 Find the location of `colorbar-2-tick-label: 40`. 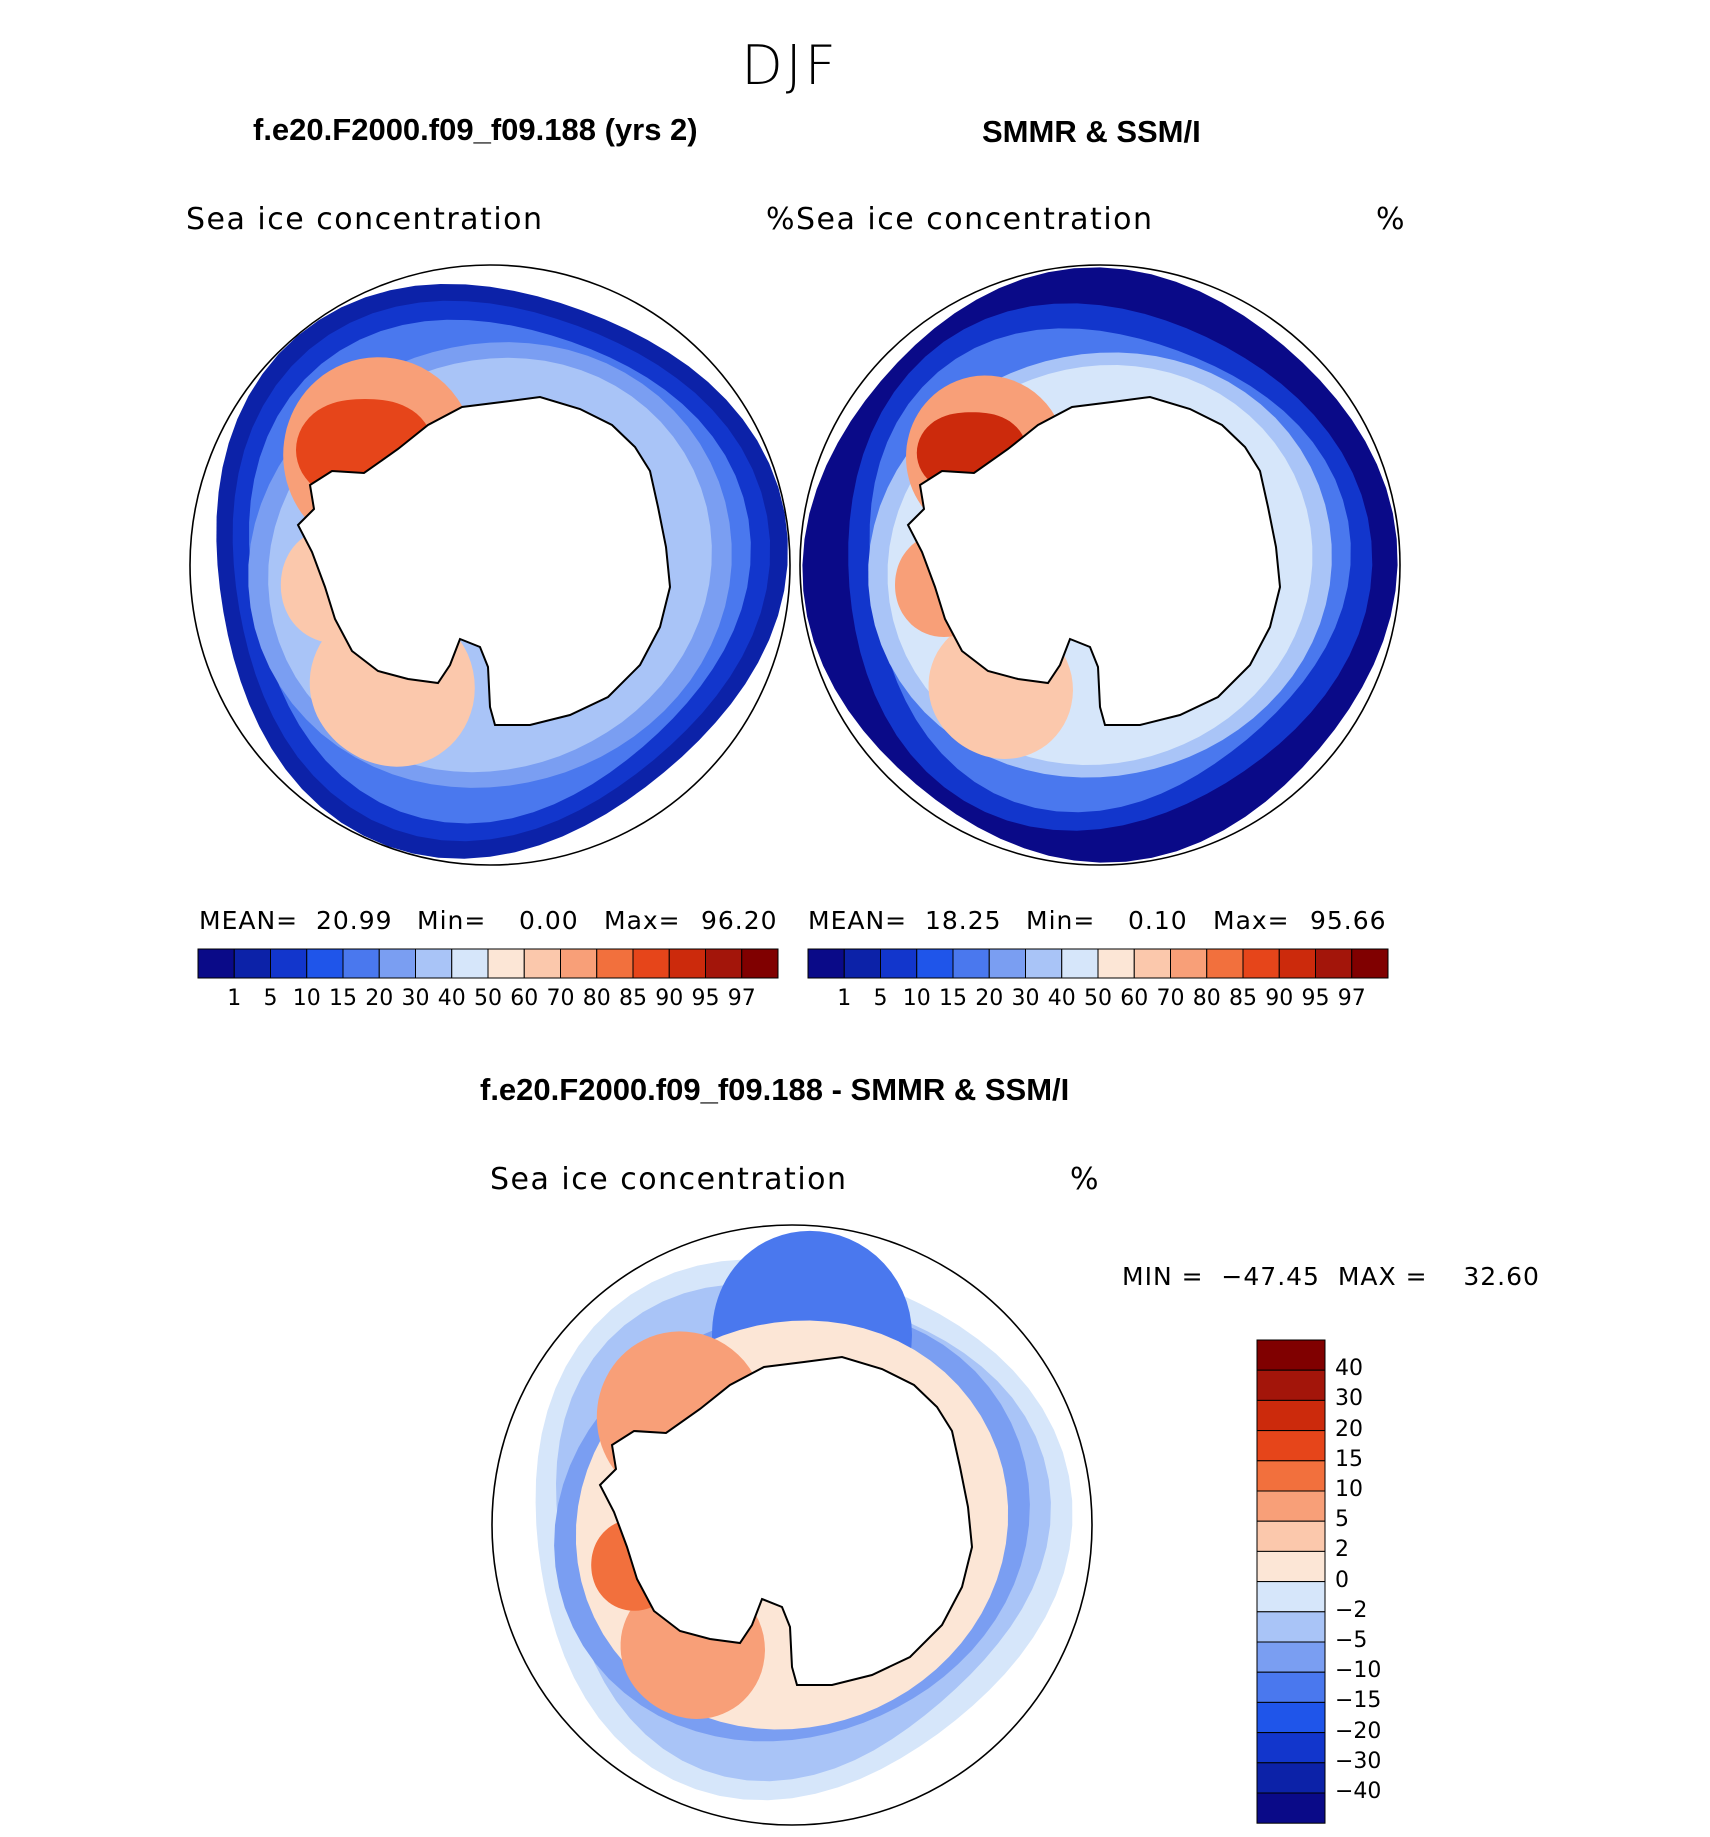

colorbar-2-tick-label: 40 is located at coordinates (1061, 998).